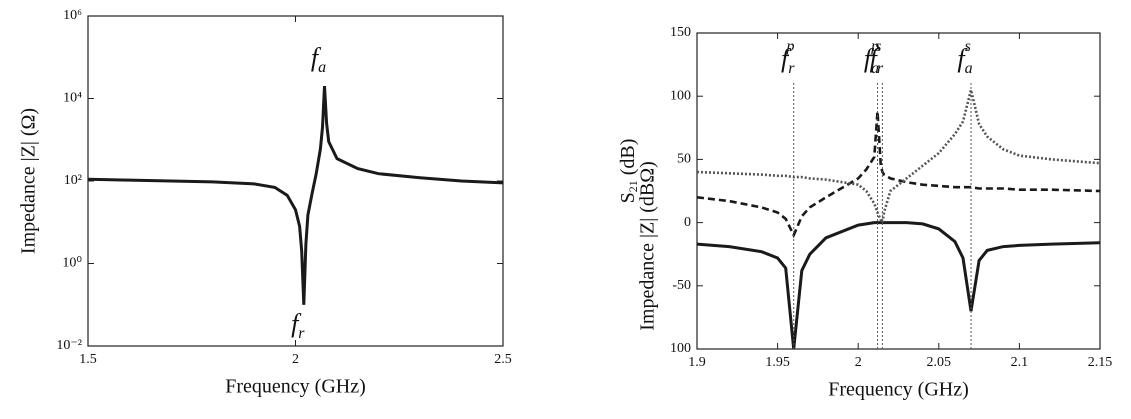 This screenshot has width=1131, height=419. I want to click on x-tick-label: 1.95, so click(777, 362).